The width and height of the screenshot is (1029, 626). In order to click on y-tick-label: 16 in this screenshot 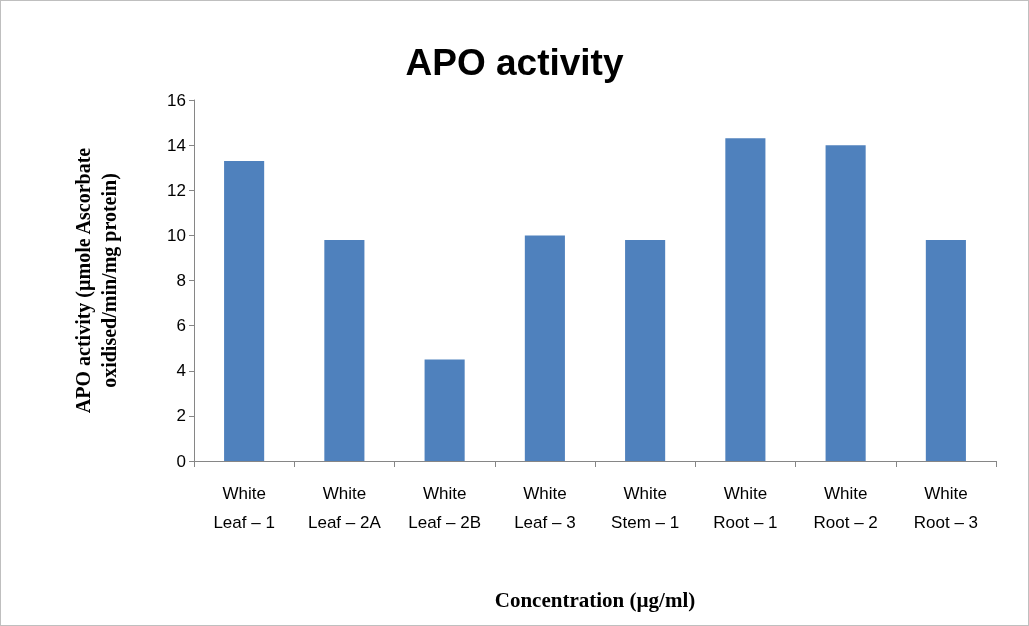, I will do `click(176, 100)`.